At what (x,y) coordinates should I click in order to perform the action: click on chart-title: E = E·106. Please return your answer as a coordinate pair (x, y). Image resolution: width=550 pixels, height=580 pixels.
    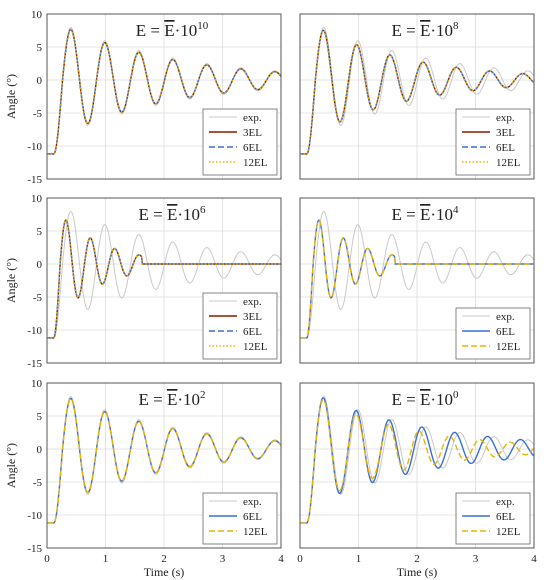
    Looking at the image, I should click on (172, 214).